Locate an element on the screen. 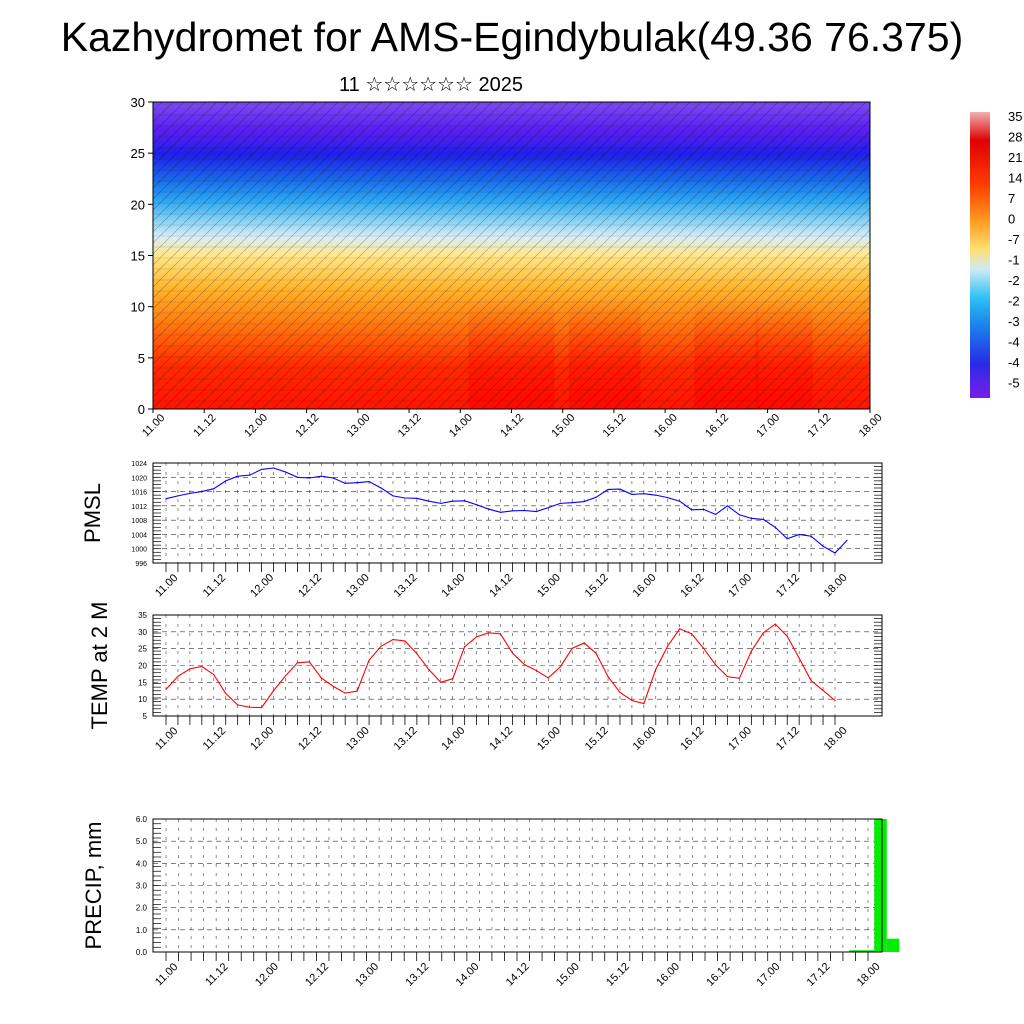 The width and height of the screenshot is (1024, 1024). colorbar-labels: 35 28 21 14 7 0 -7 -1 -2 -2 -3 -4 -4 -5 is located at coordinates (1015, 250).